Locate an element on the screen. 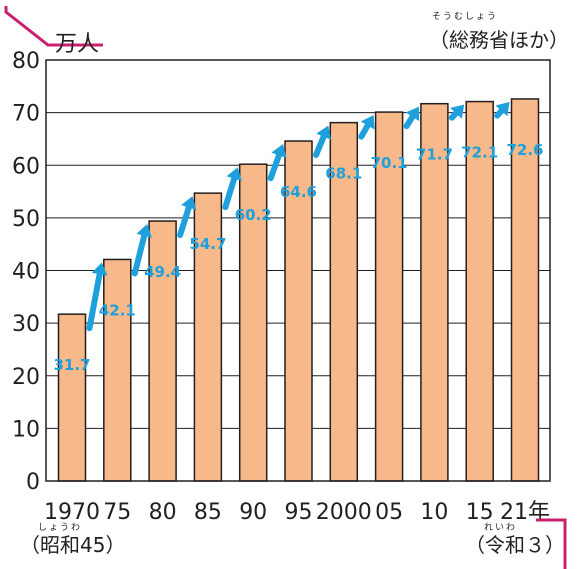 Image resolution: width=579 pixels, height=569 pixels. value-label: 71.7 is located at coordinates (434, 155).